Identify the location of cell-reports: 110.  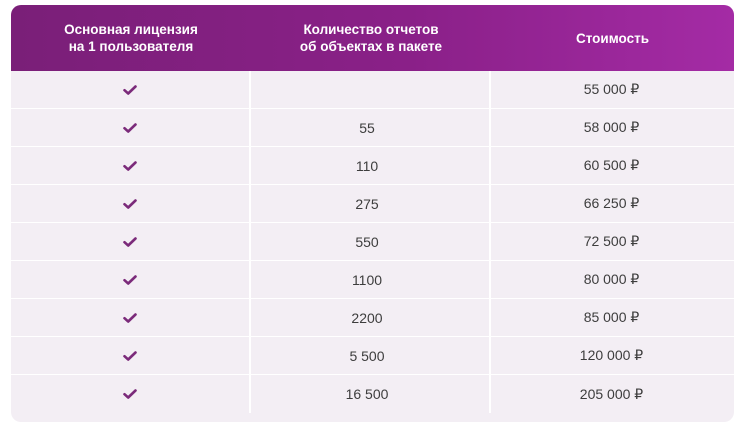
(371, 165).